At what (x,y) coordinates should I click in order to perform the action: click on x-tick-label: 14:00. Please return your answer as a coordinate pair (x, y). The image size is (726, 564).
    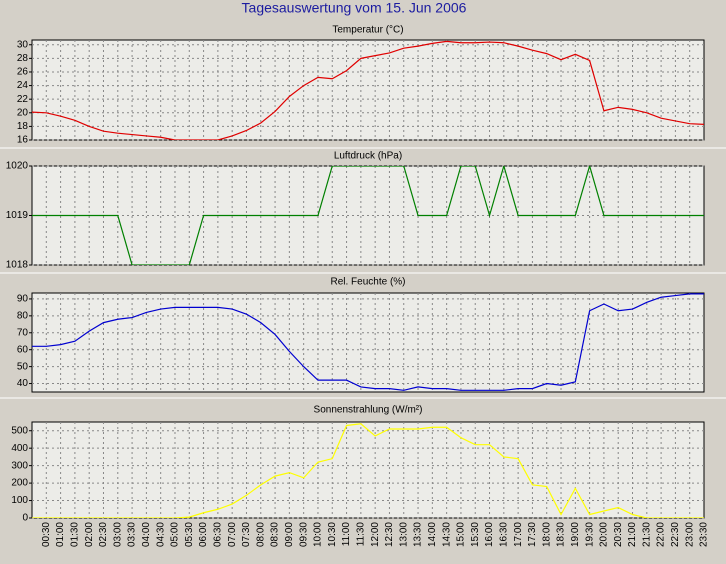
    Looking at the image, I should click on (432, 534).